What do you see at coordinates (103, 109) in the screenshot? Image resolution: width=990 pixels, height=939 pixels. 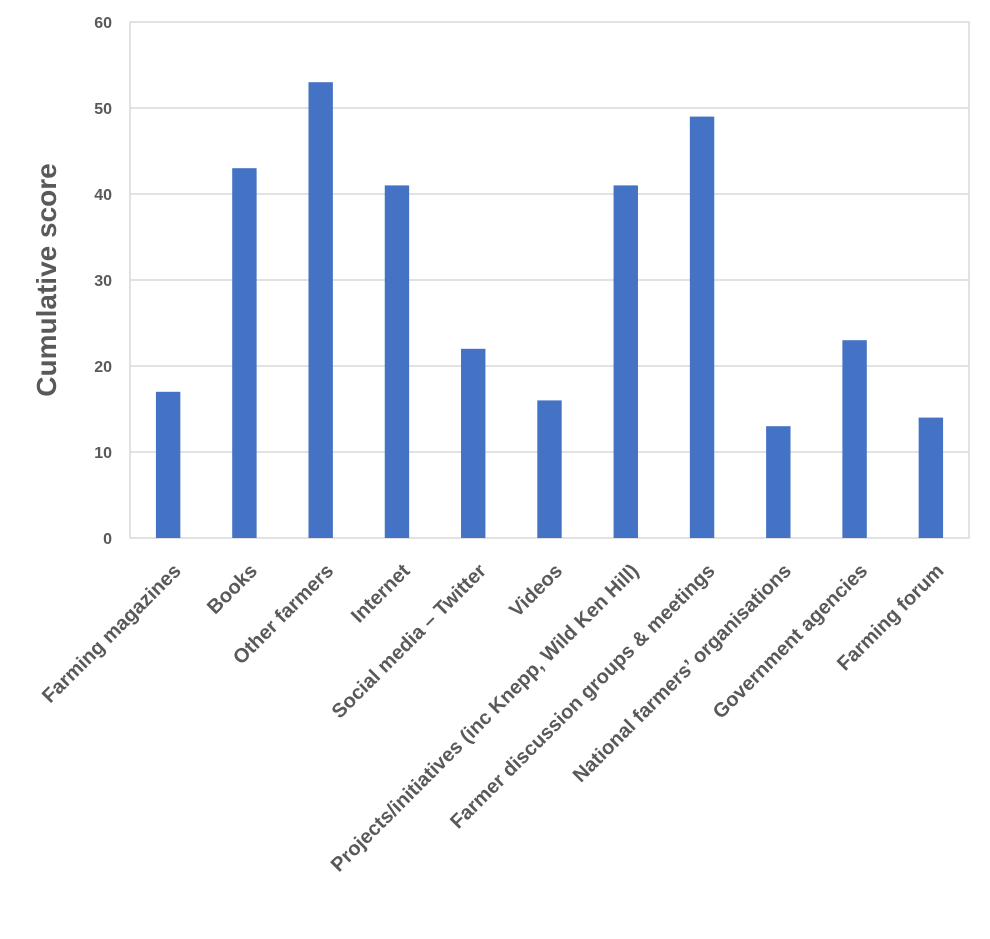 I see `y-tick-label: 50` at bounding box center [103, 109].